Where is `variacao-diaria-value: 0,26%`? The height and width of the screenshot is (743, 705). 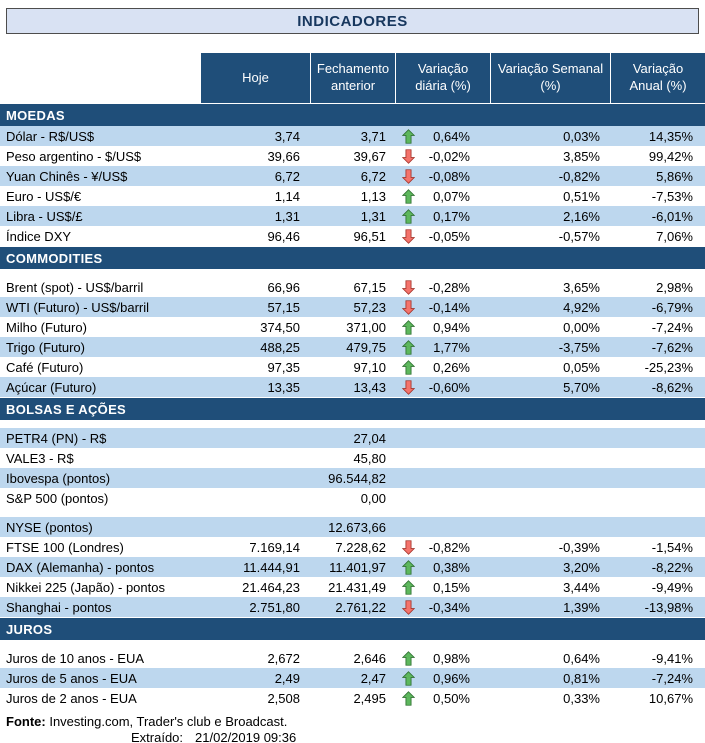
variacao-diaria-value: 0,26% is located at coordinates (451, 367).